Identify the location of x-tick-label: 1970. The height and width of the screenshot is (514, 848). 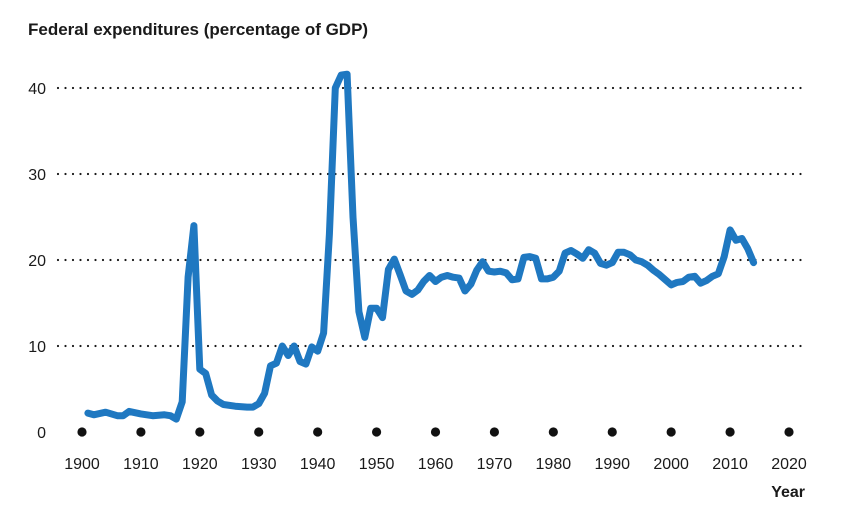
(495, 464).